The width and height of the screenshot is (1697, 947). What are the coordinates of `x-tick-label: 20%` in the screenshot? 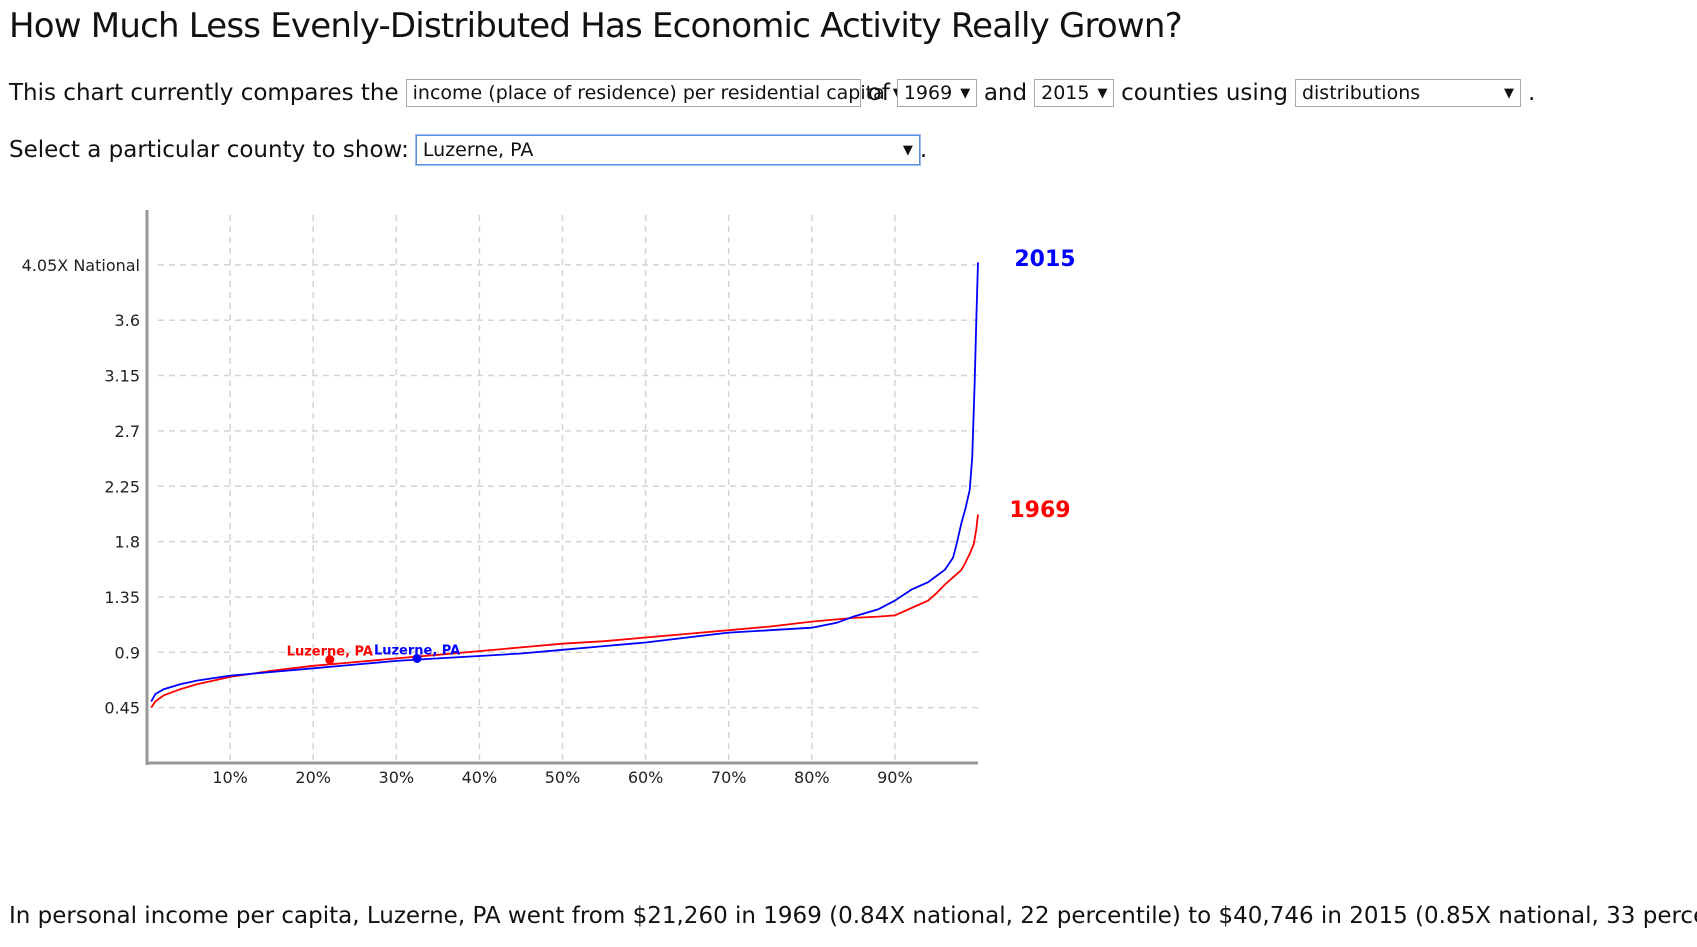 It's located at (313, 777).